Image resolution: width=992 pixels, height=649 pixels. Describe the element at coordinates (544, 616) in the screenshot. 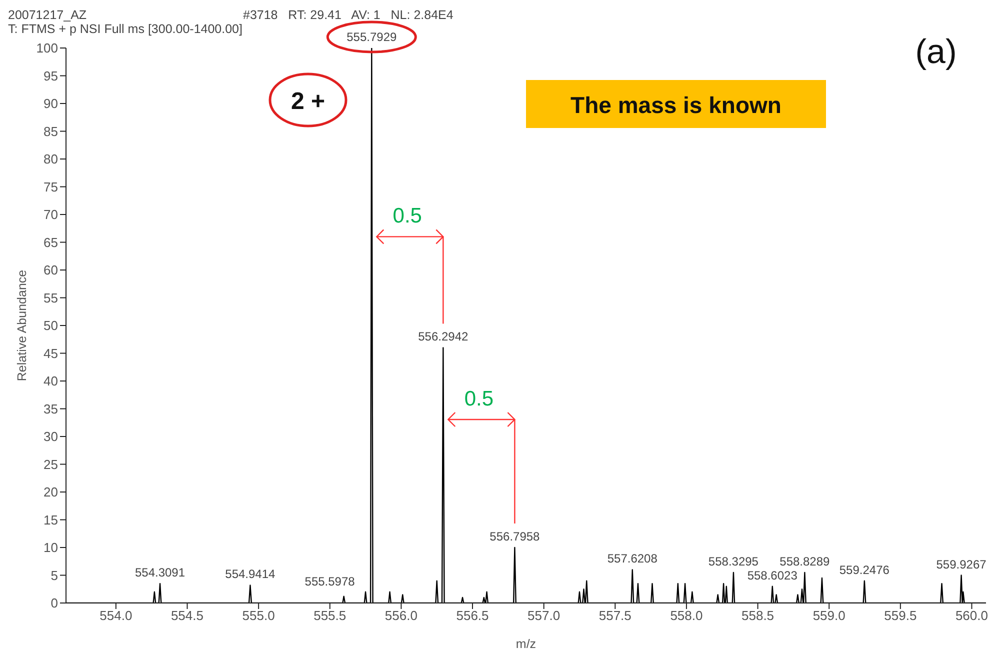

I see `x-tick-label: 557.0` at that location.